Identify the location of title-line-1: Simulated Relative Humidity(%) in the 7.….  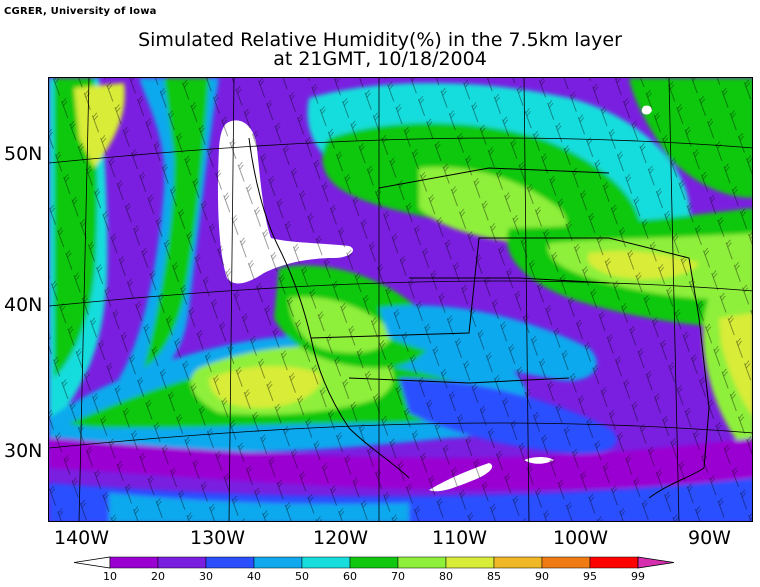
(380, 40).